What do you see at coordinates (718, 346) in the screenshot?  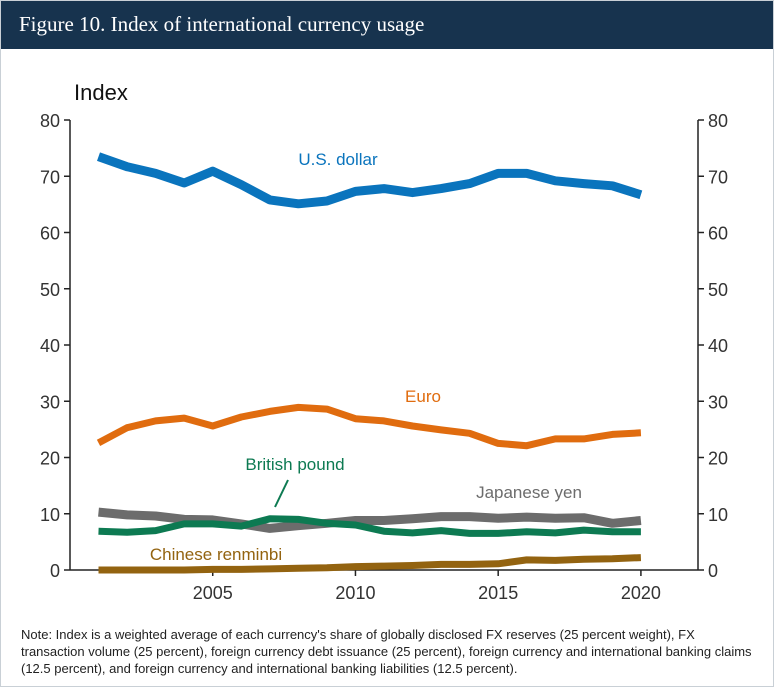 I see `y-tick-label-right: 40` at bounding box center [718, 346].